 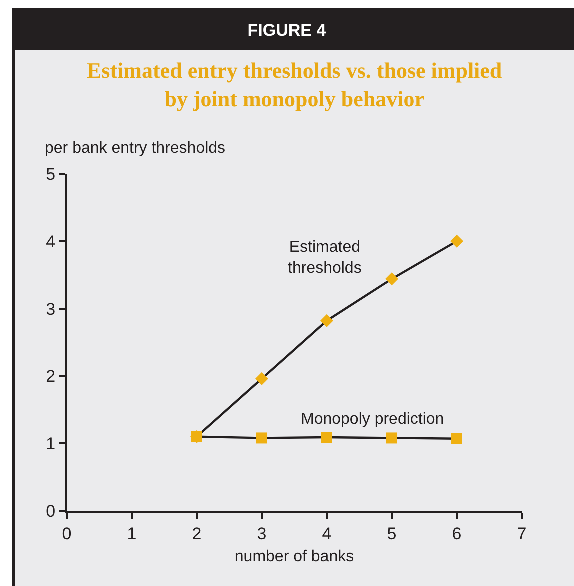 I want to click on series-label: Monopoly prediction, so click(x=372, y=419).